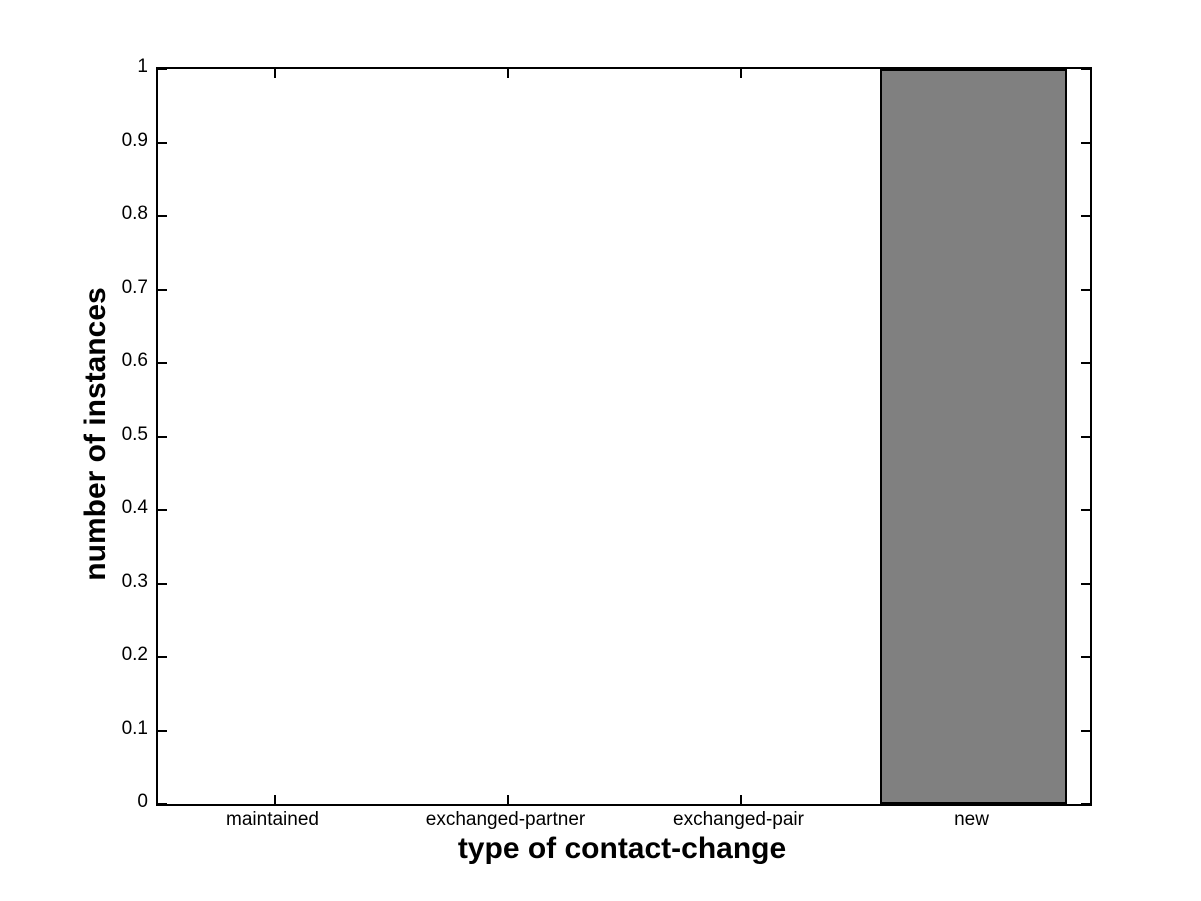  What do you see at coordinates (971, 819) in the screenshot?
I see `x-tick-label: new` at bounding box center [971, 819].